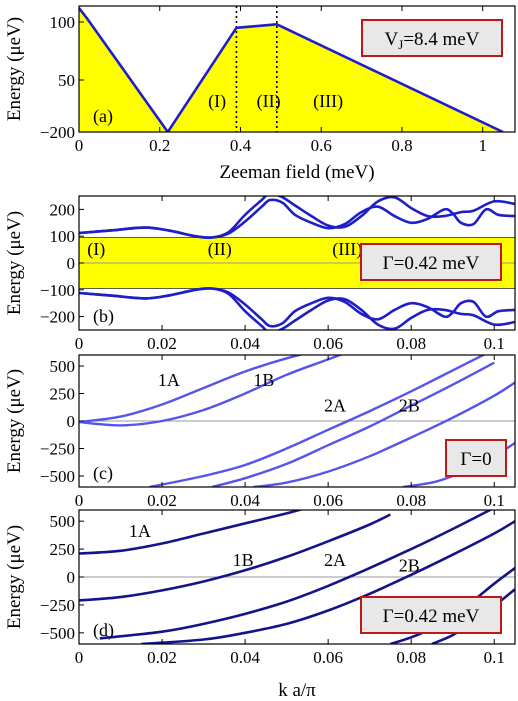 Image resolution: width=518 pixels, height=701 pixels. Describe the element at coordinates (297, 690) in the screenshot. I see `x-axis-label: k a/π` at that location.